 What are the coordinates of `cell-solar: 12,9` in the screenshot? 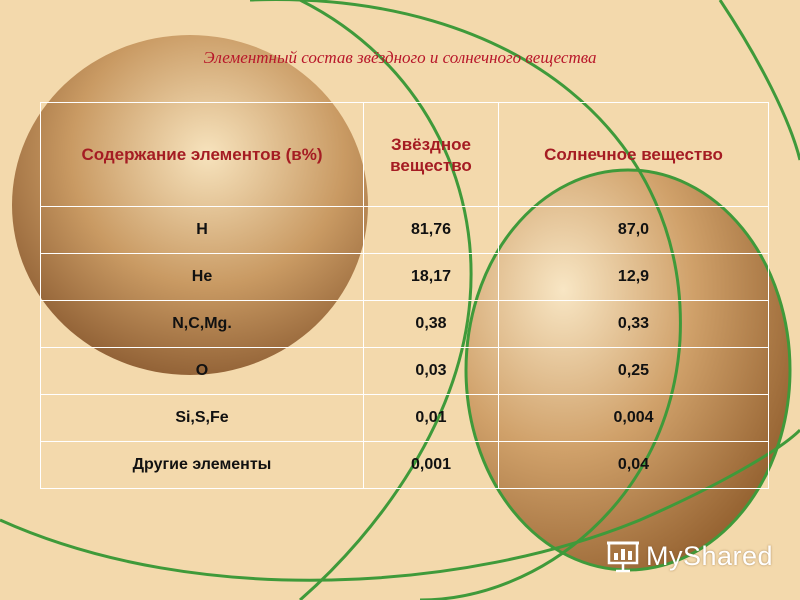 It's located at (633, 277).